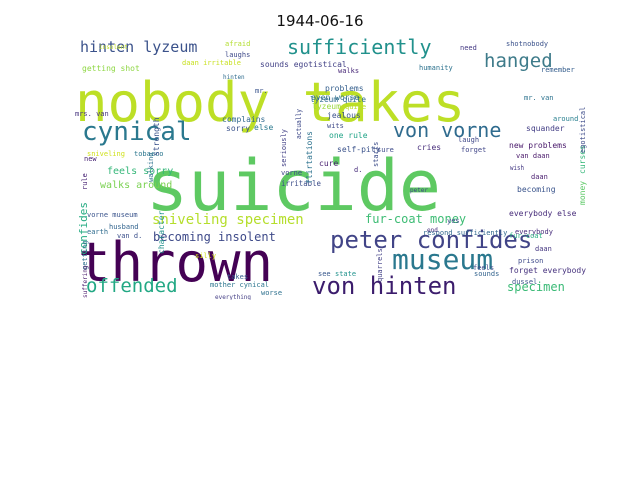 The width and height of the screenshot is (640, 480). Describe the element at coordinates (518, 61) in the screenshot. I see `word-hanged: hanged` at that location.